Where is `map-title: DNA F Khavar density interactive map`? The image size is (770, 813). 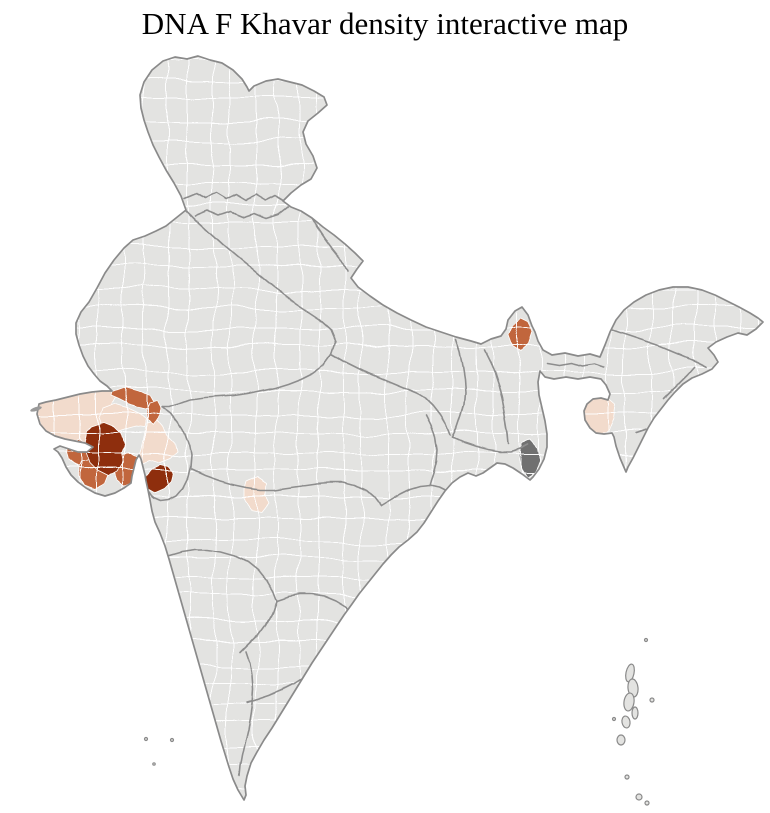 map-title: DNA F Khavar density interactive map is located at coordinates (385, 23).